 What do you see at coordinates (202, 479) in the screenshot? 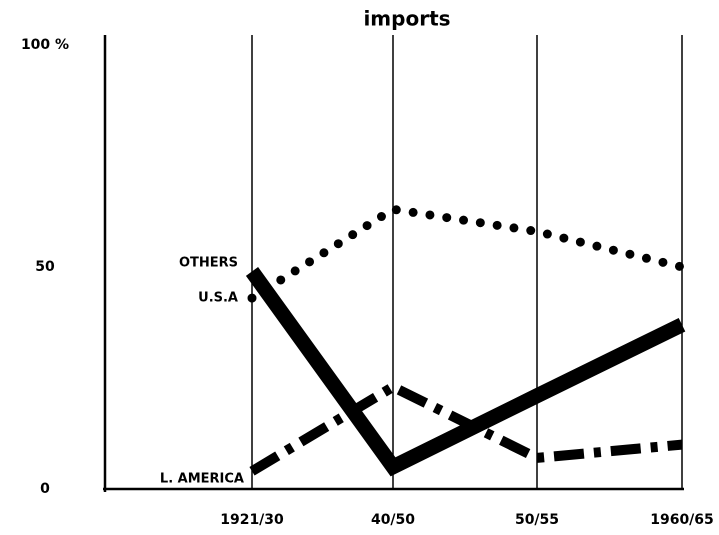
I see `series-label: L. AMERICA` at bounding box center [202, 479].